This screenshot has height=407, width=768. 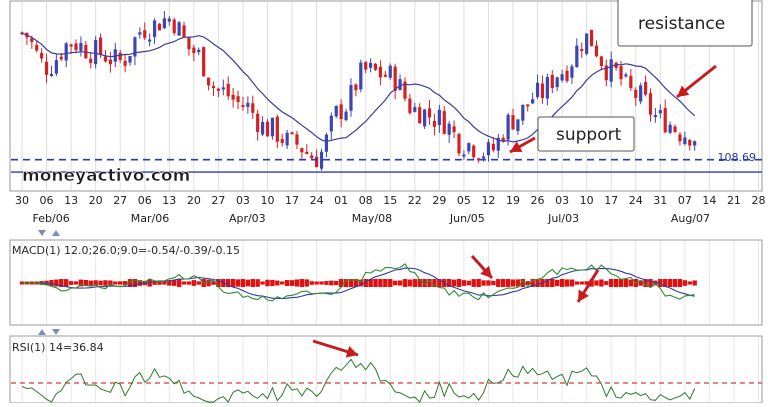 What do you see at coordinates (538, 200) in the screenshot?
I see `x-tick-label: 26` at bounding box center [538, 200].